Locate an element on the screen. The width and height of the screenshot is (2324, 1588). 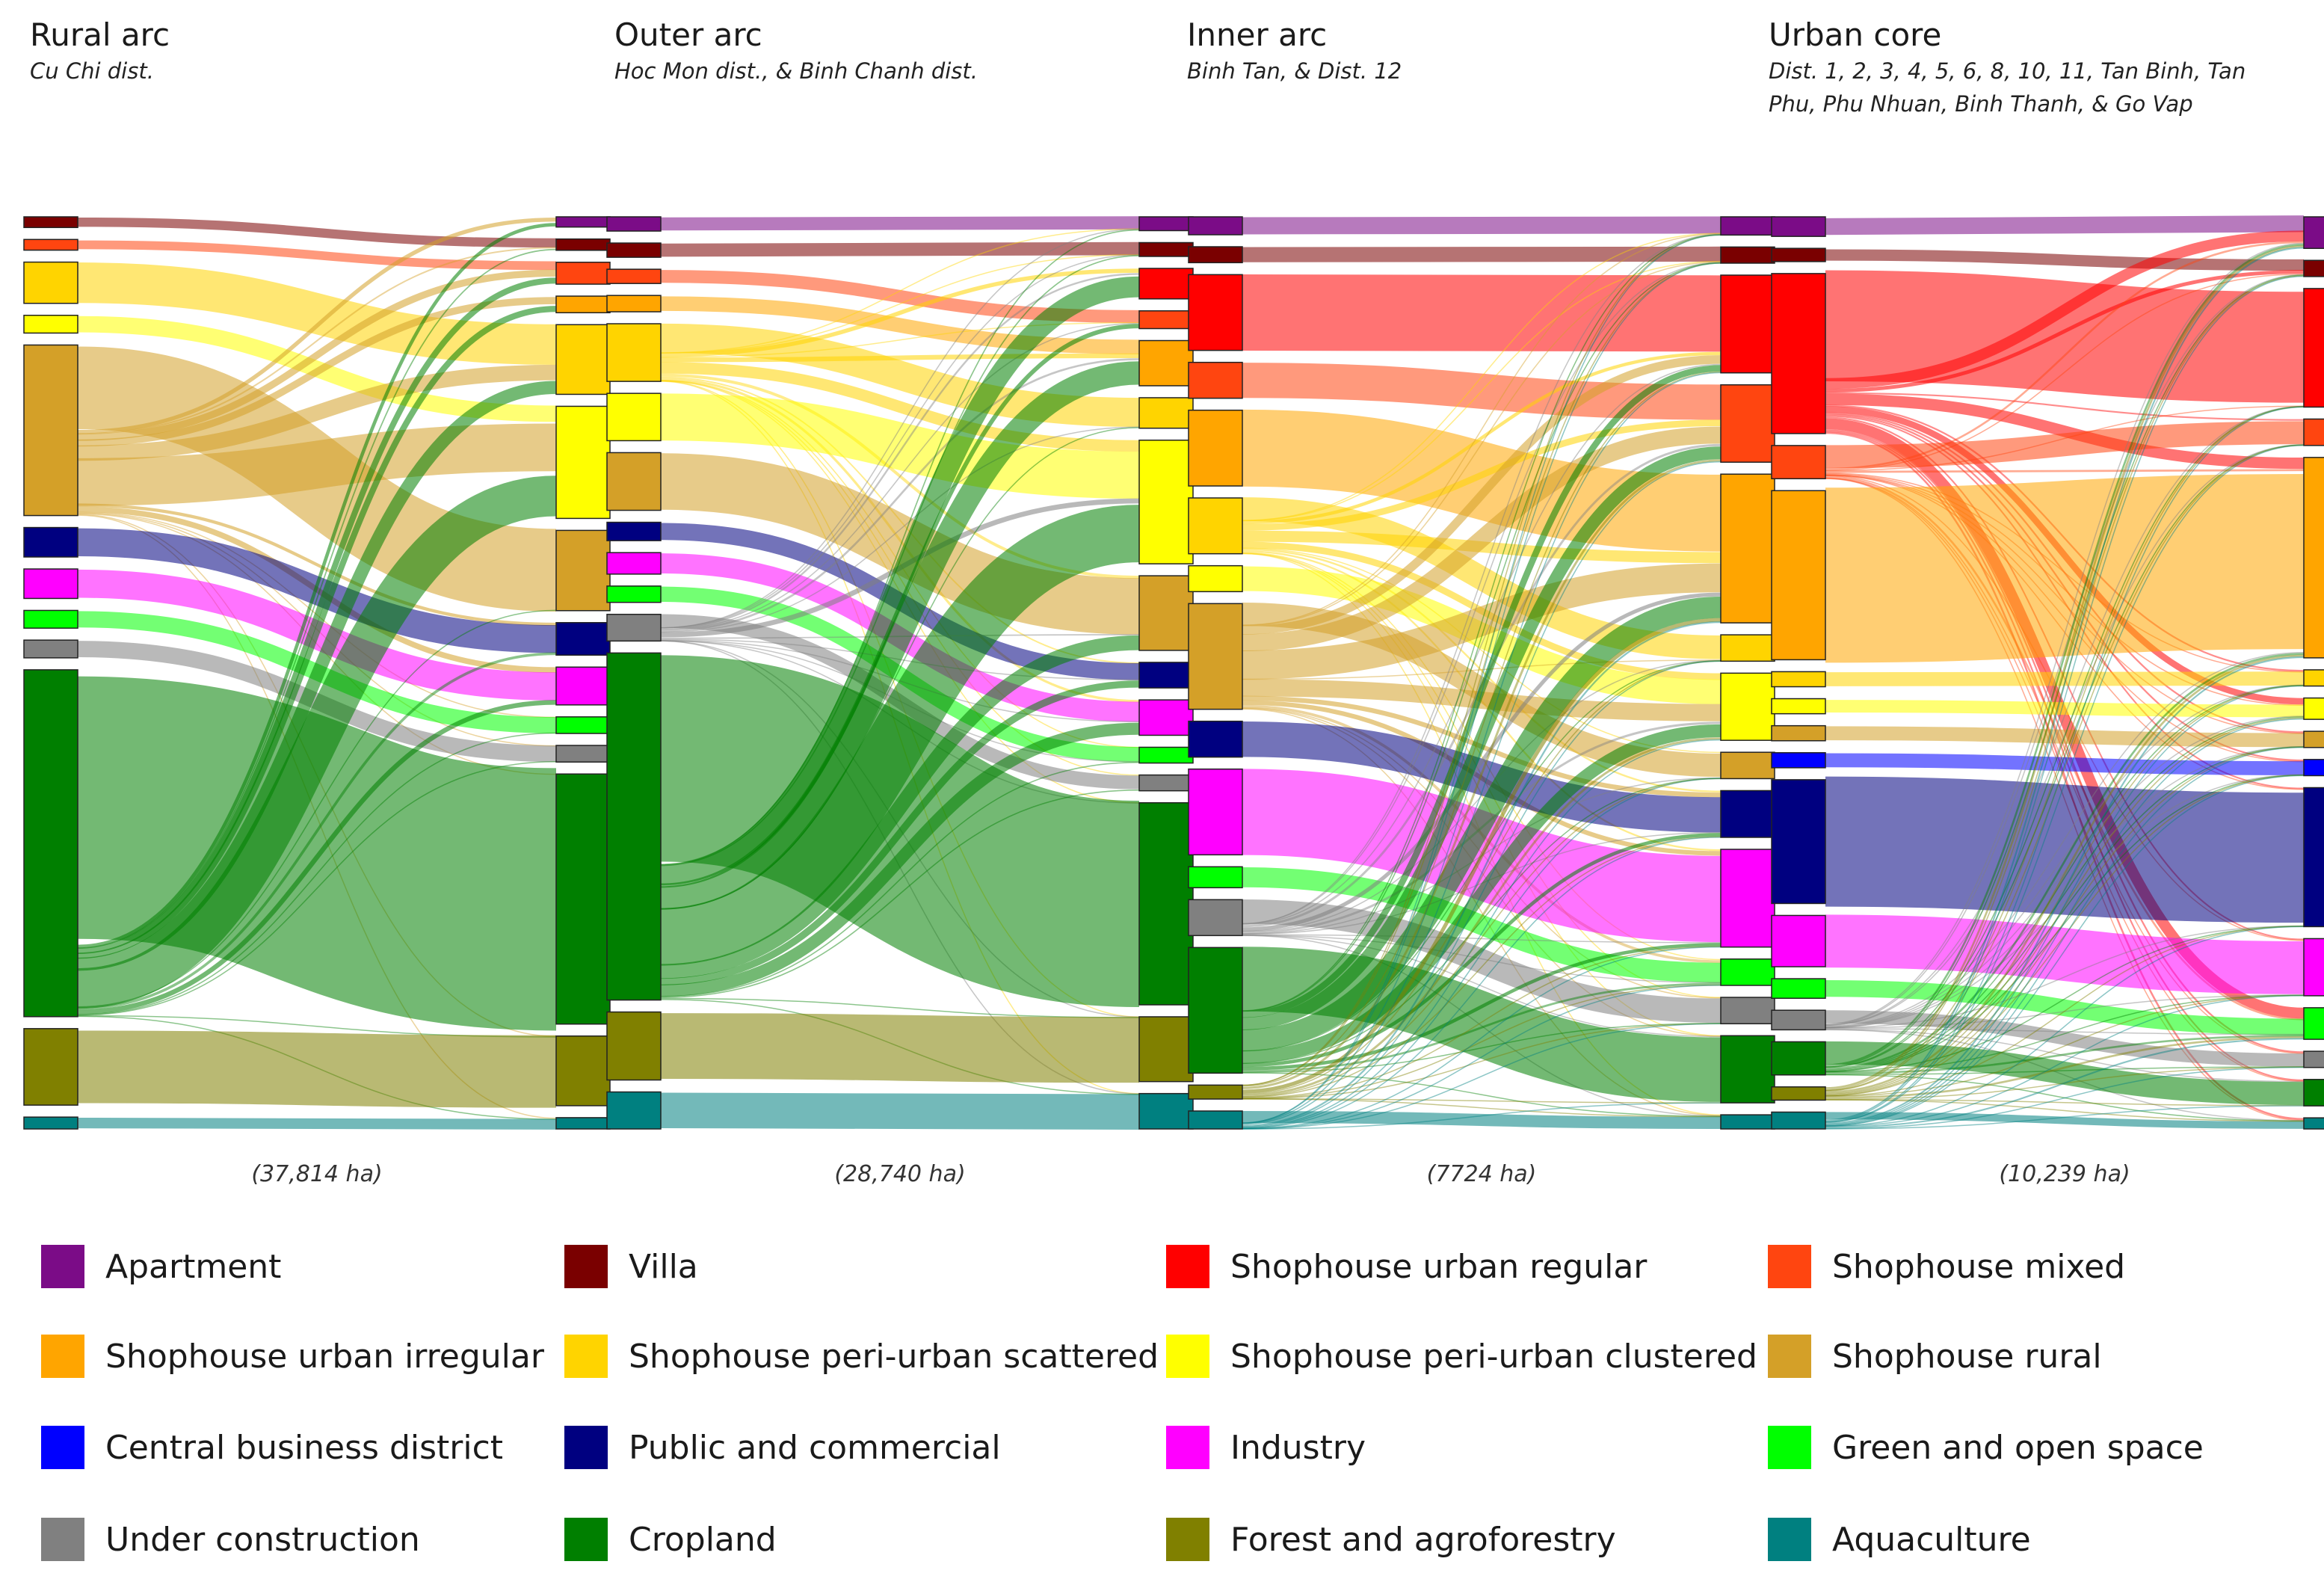
node-right-green-and-open-space is located at coordinates (2313, 1023).